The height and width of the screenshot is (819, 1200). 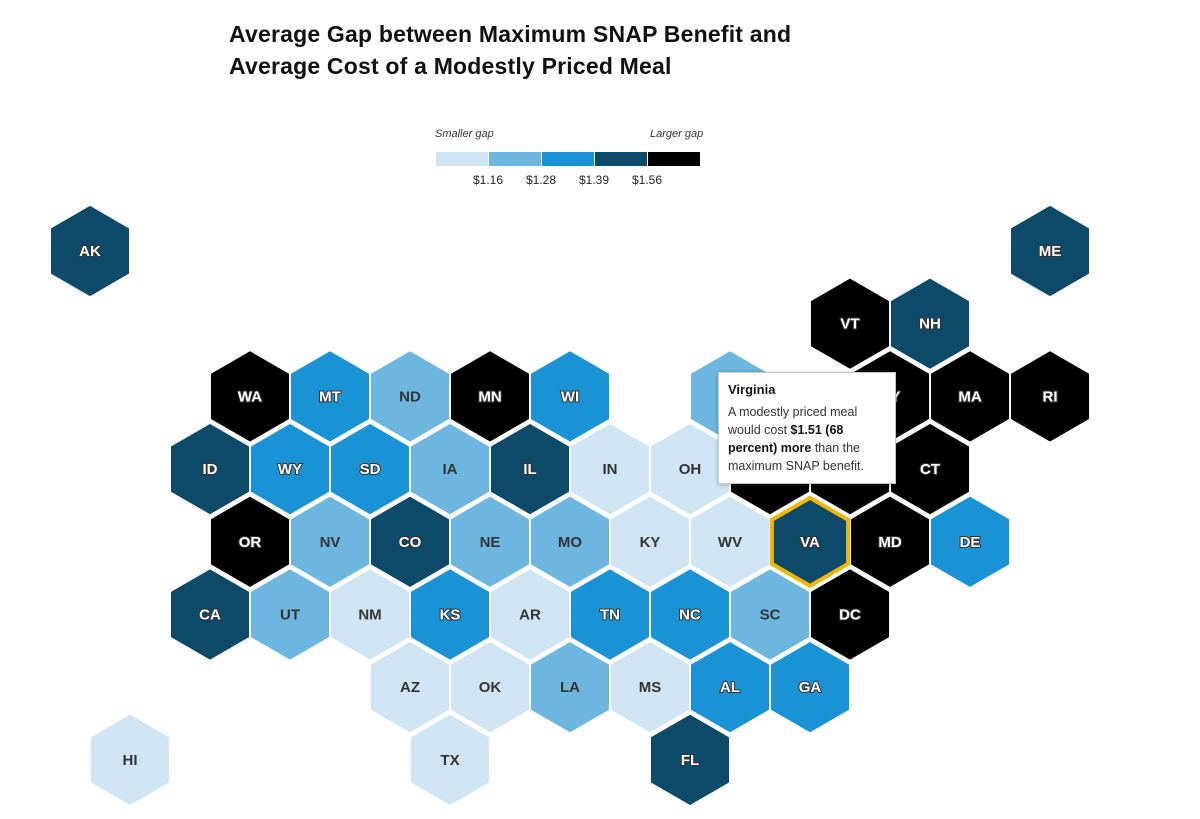 What do you see at coordinates (650, 687) in the screenshot?
I see `state-hex-ms: MS` at bounding box center [650, 687].